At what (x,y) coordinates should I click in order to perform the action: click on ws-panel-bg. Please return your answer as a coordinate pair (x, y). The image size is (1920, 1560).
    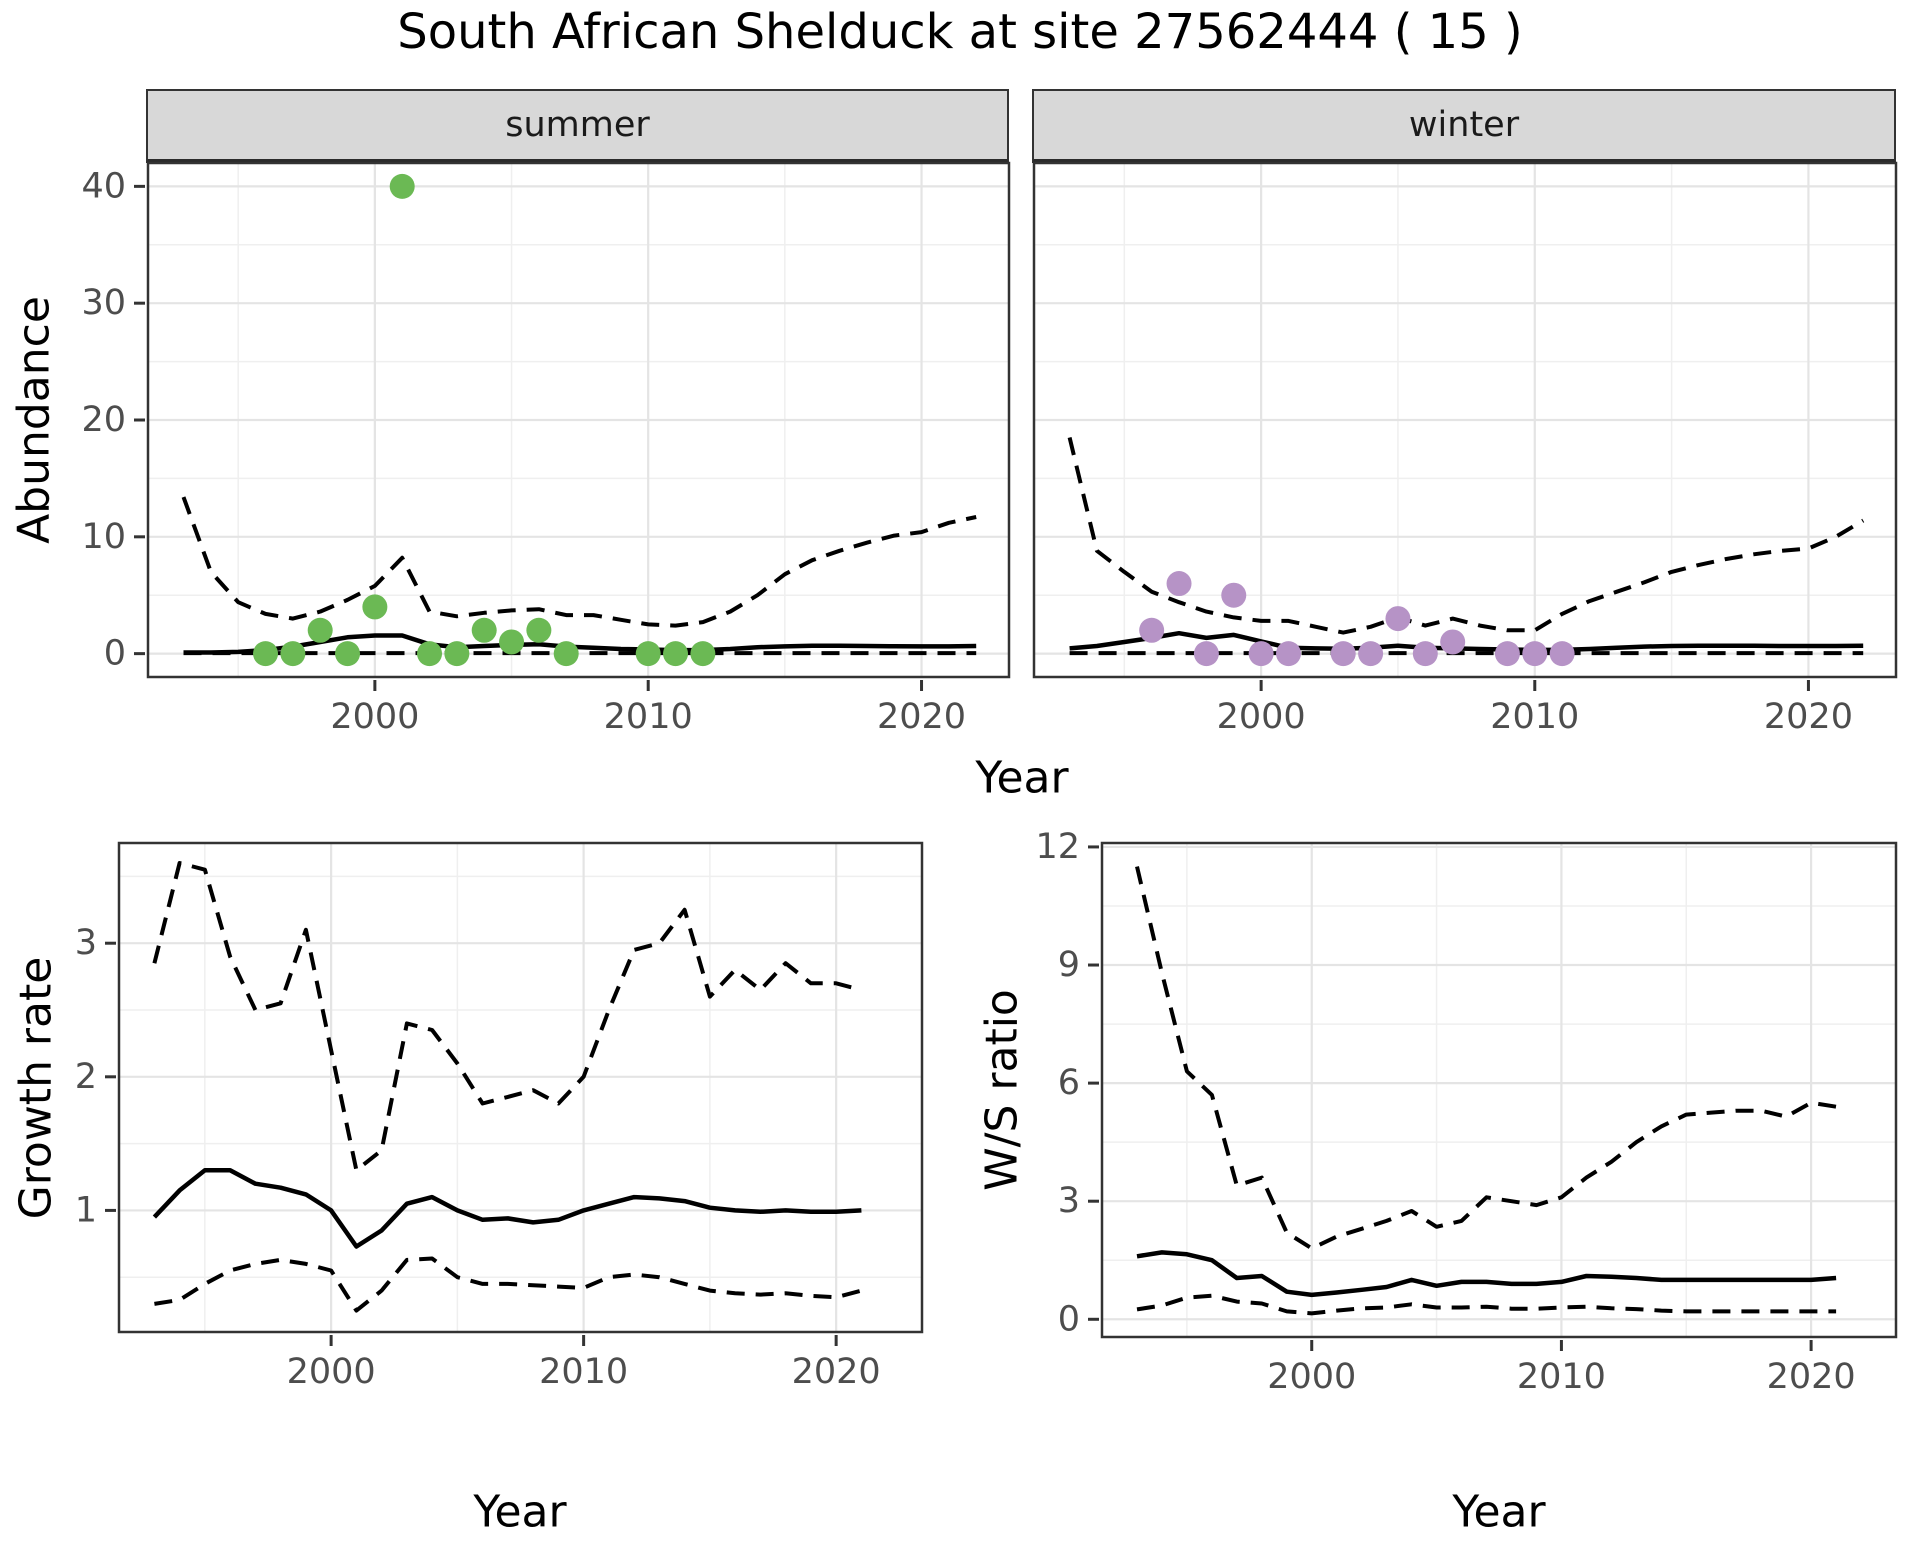
    Looking at the image, I should click on (1499, 1090).